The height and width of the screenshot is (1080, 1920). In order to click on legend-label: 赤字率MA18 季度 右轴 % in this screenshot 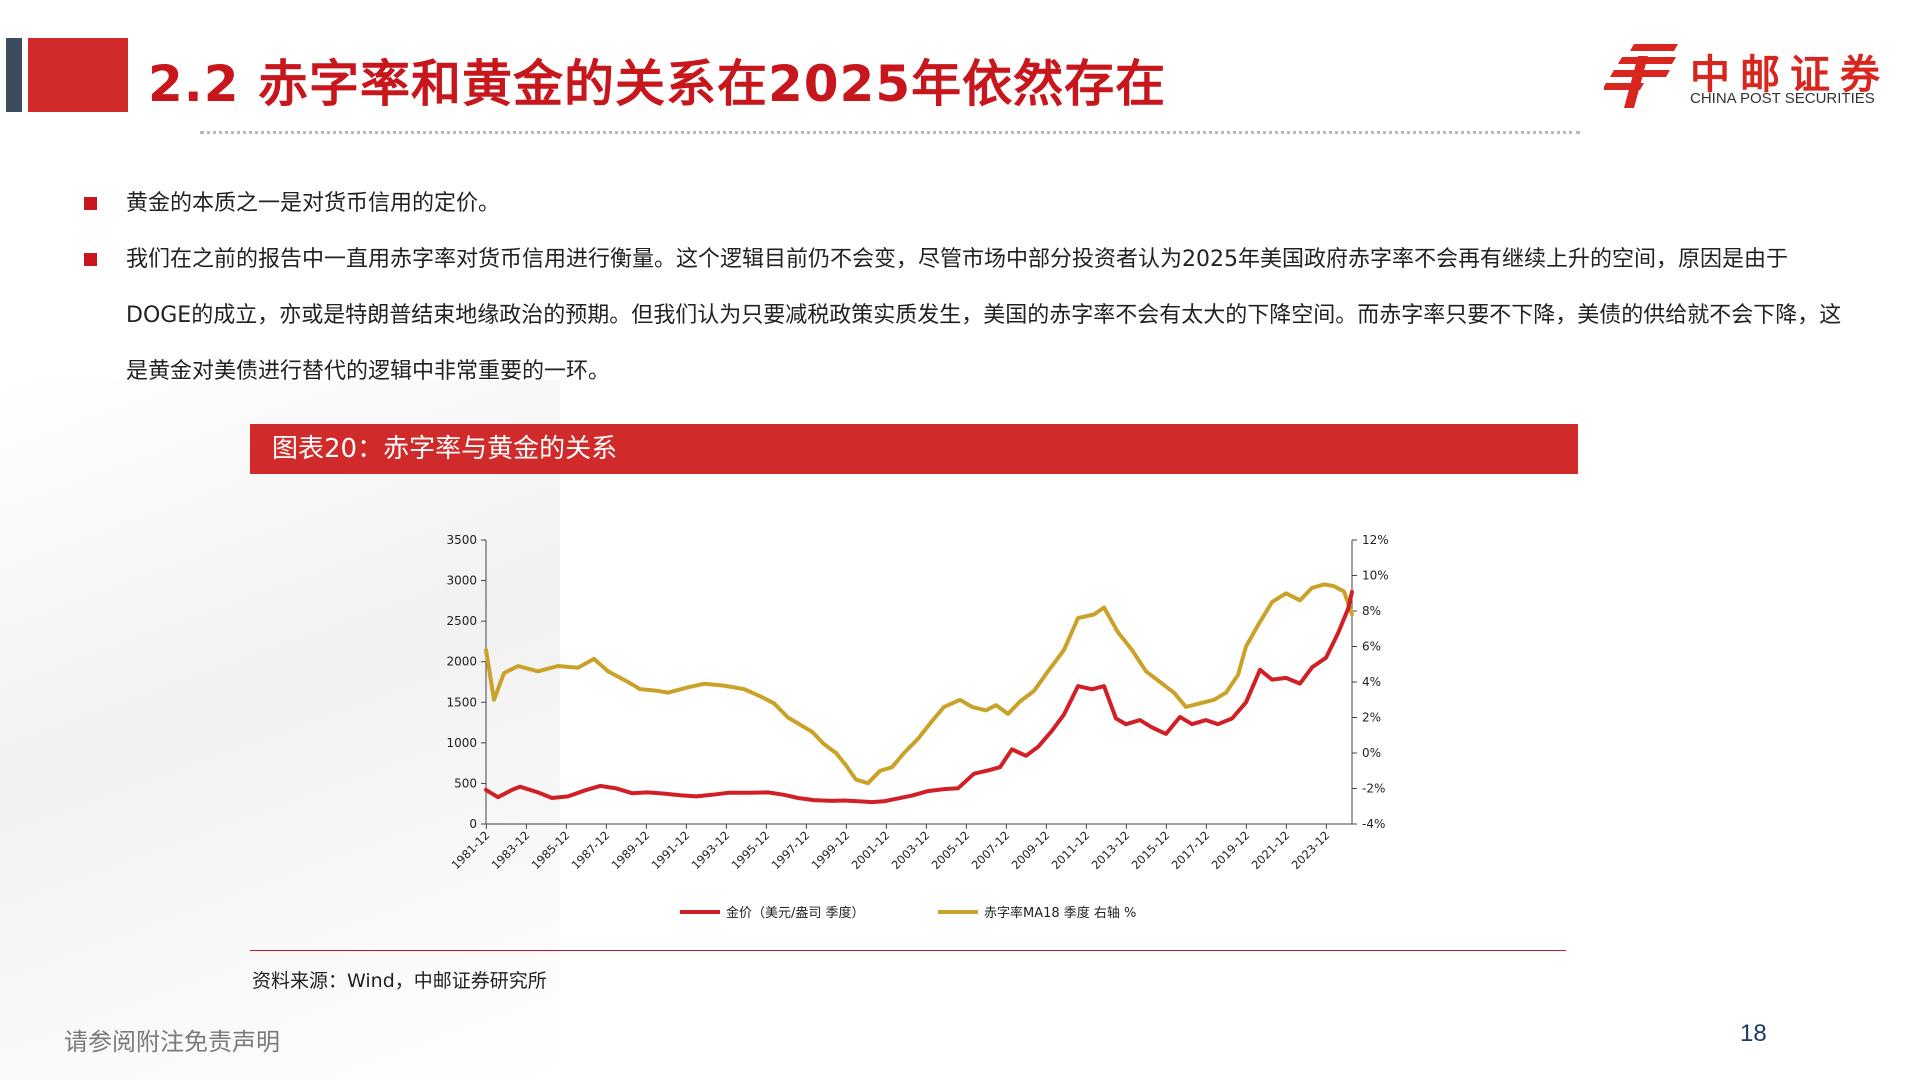, I will do `click(1060, 913)`.